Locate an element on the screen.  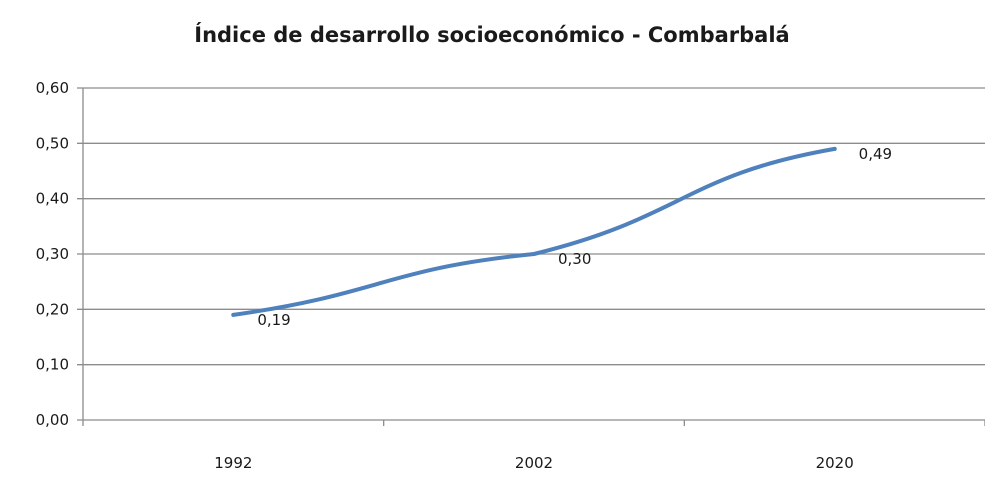
y-tick-label-6: 0,60 is located at coordinates (52, 88).